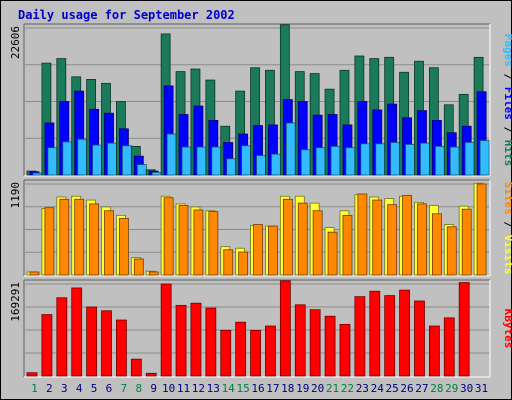  What do you see at coordinates (451, 388) in the screenshot?
I see `x-tick-label-29: 29` at bounding box center [451, 388].